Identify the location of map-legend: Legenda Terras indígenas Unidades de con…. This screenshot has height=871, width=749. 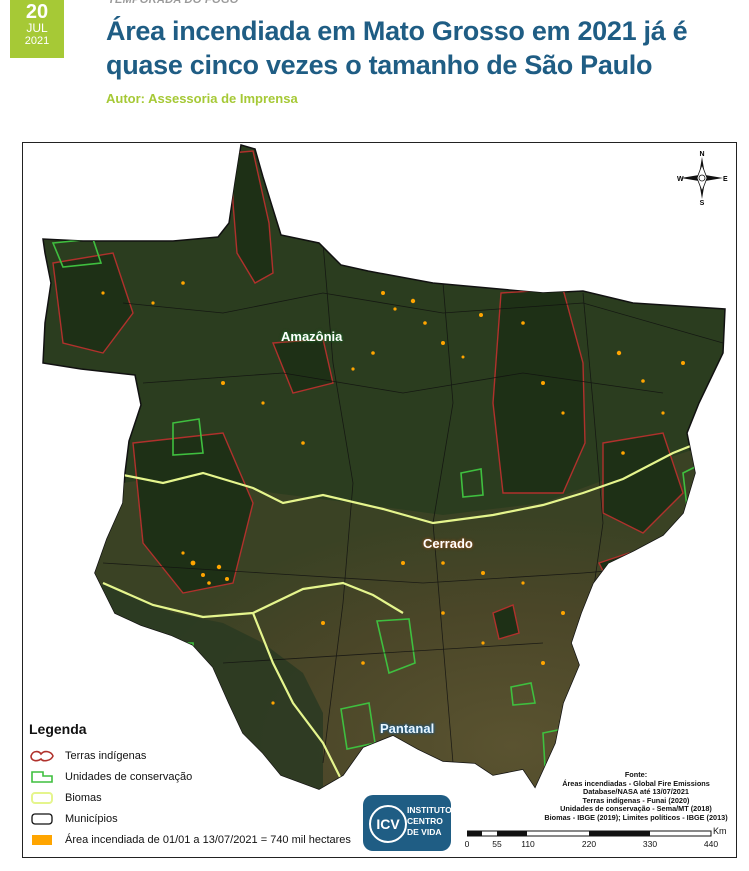
(201, 785).